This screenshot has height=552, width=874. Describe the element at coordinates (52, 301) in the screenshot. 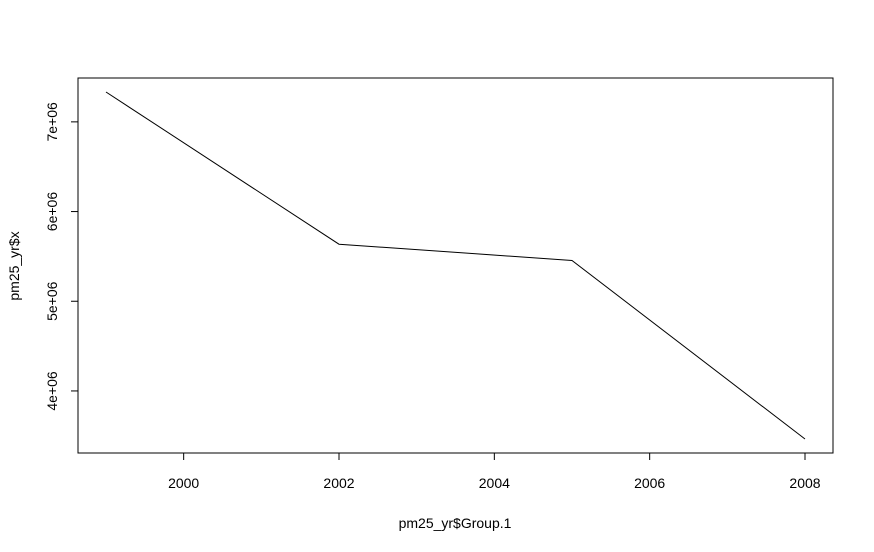

I see `y-tick-label: 5e+06` at that location.